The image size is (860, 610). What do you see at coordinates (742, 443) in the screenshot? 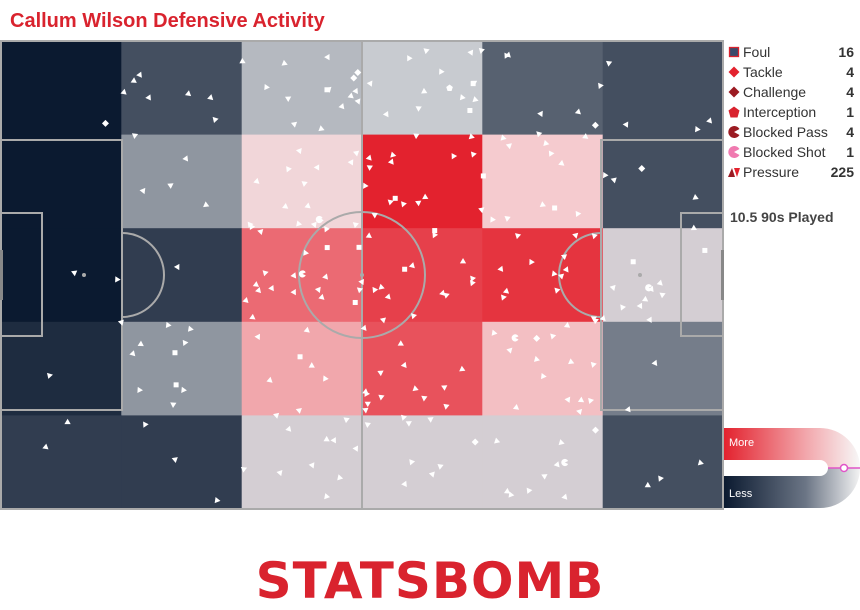
I see `scale-more-label: More` at bounding box center [742, 443].